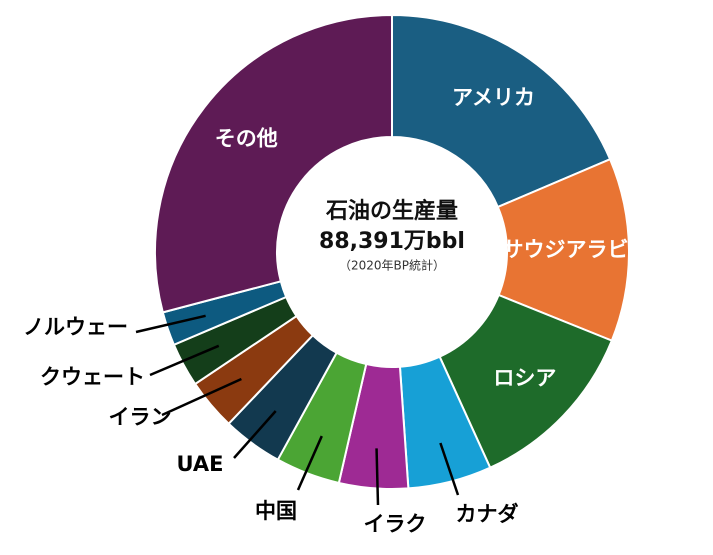  What do you see at coordinates (391, 211) in the screenshot?
I see `center-title: 石油の生産量` at bounding box center [391, 211].